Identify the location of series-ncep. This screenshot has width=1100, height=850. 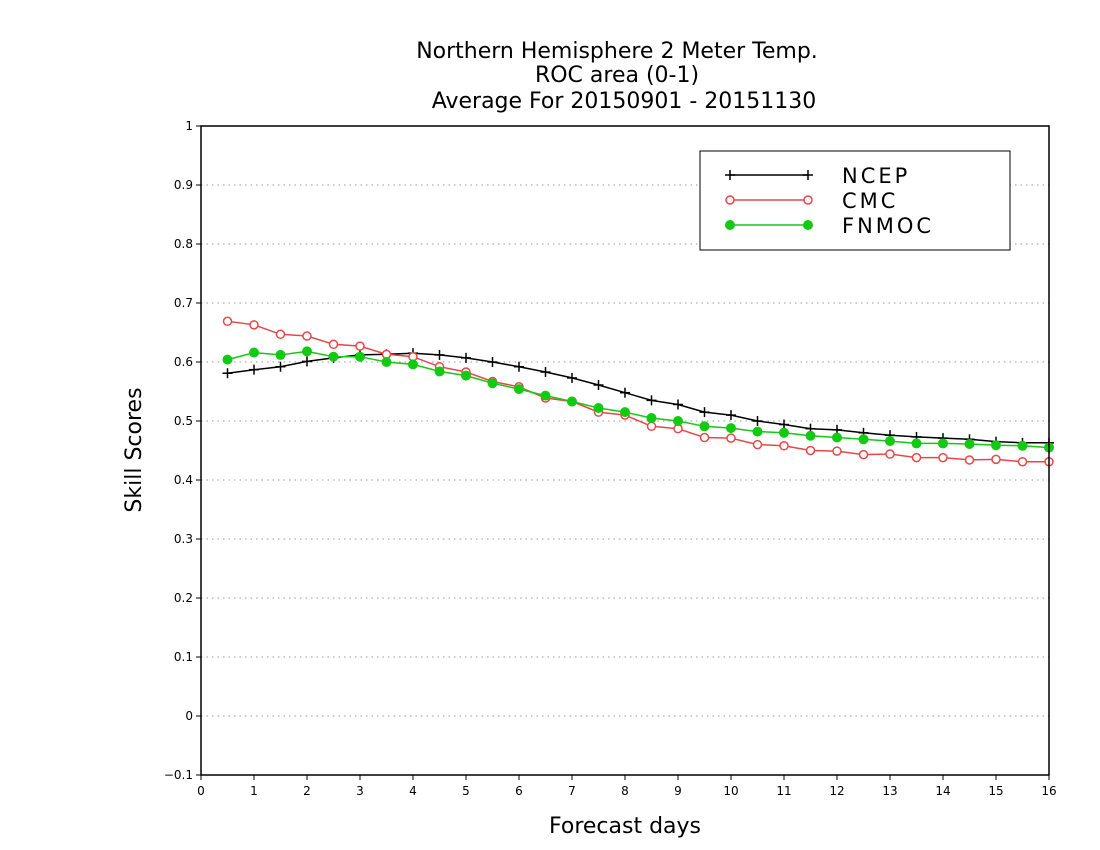
(638, 398).